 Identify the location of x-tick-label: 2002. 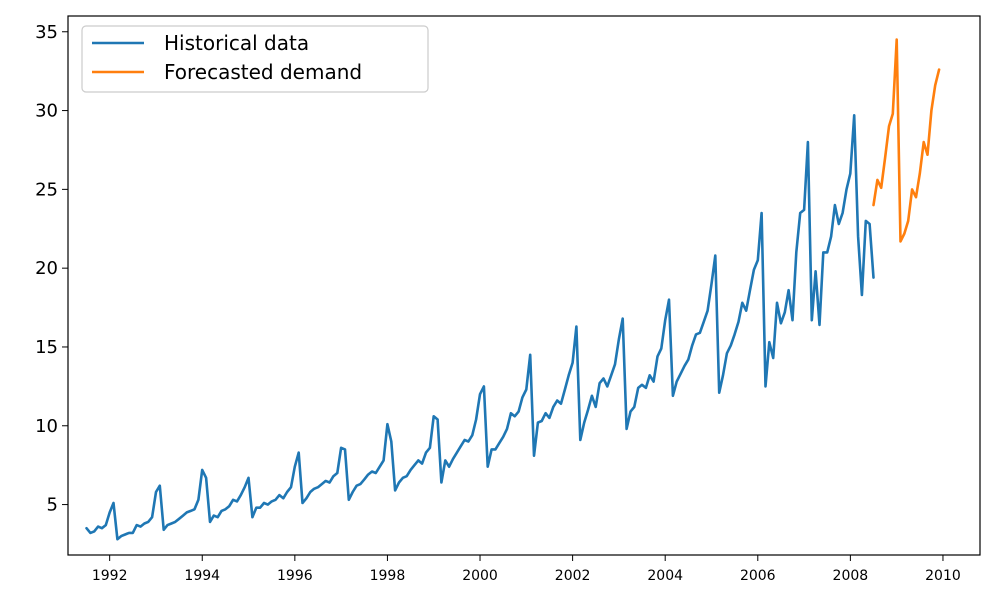
(573, 576).